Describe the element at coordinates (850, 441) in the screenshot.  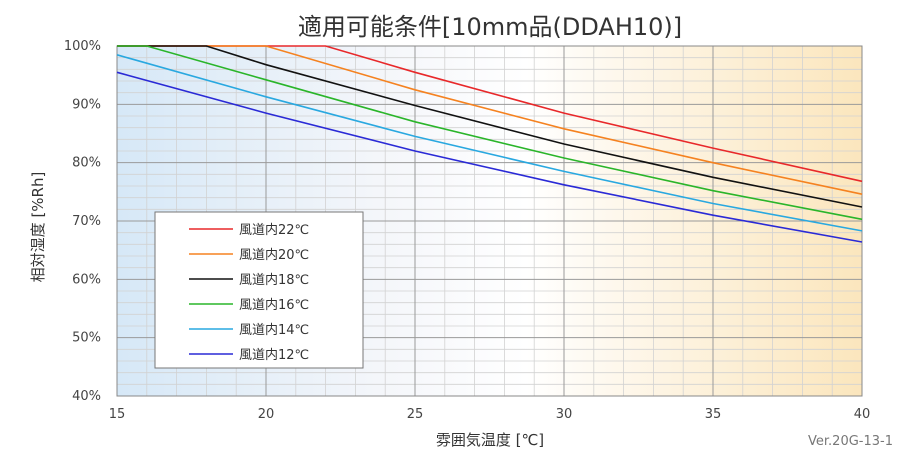
I see `version-label: Ver.20G-13-1` at that location.